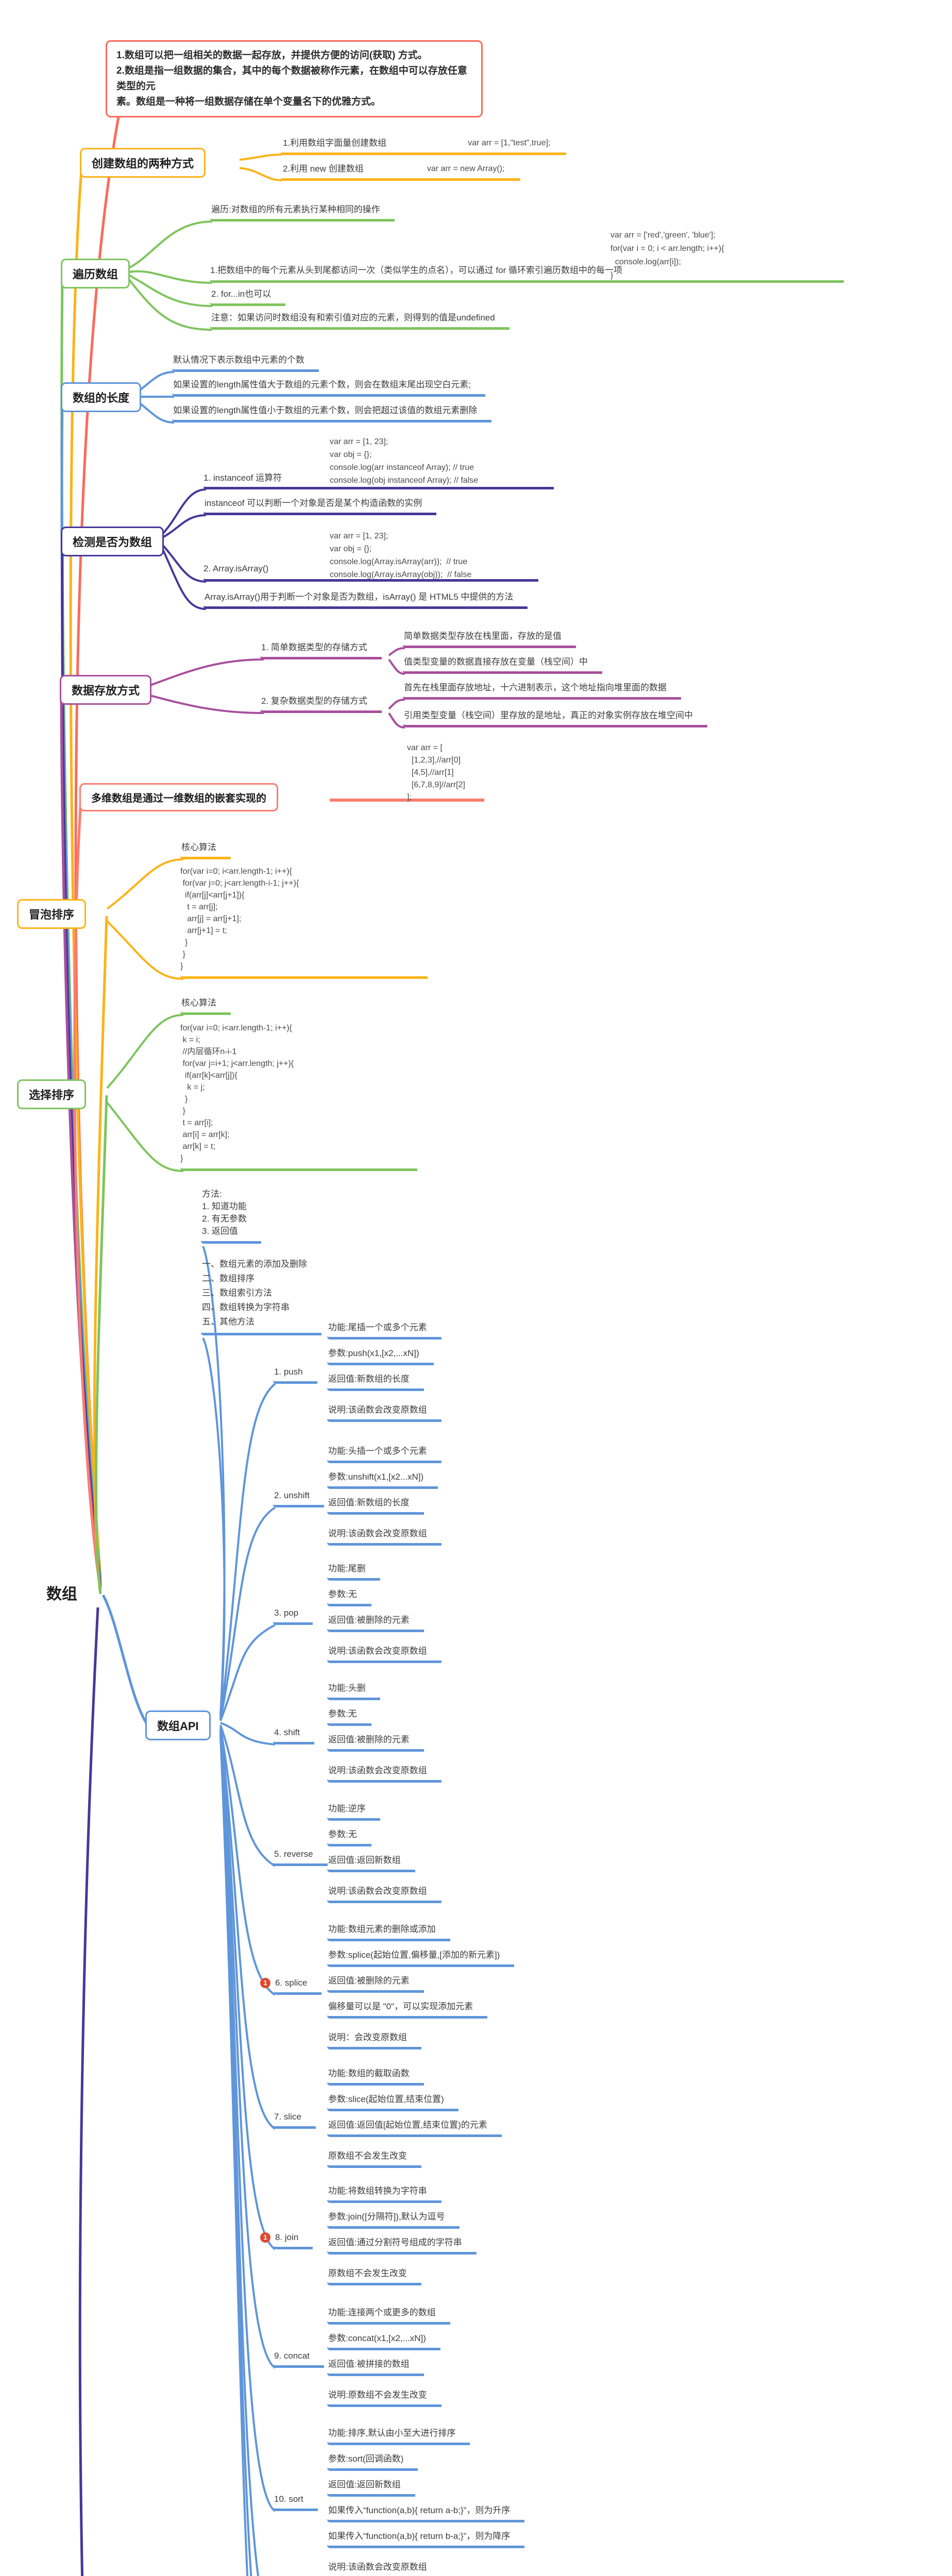  Describe the element at coordinates (205, 851) in the screenshot. I see `bubble-algo-label: 核心算法` at that location.